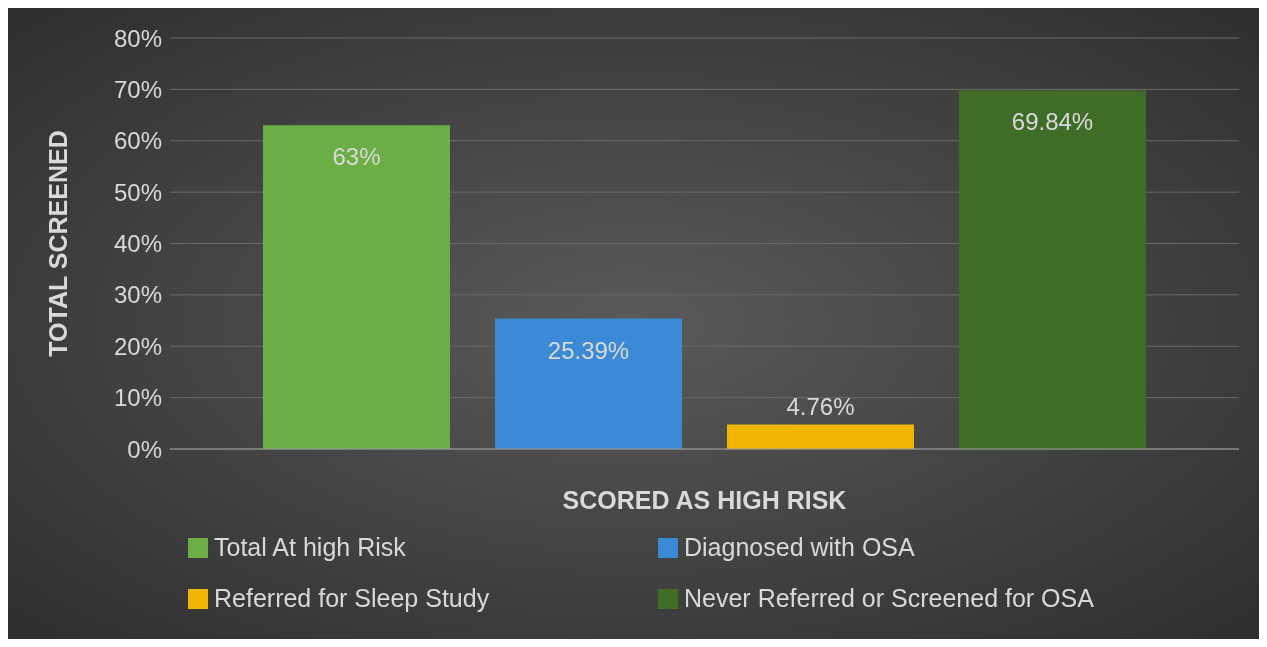 The width and height of the screenshot is (1267, 647). What do you see at coordinates (57, 243) in the screenshot?
I see `y-axis-title: TOTAL SCREENED` at bounding box center [57, 243].